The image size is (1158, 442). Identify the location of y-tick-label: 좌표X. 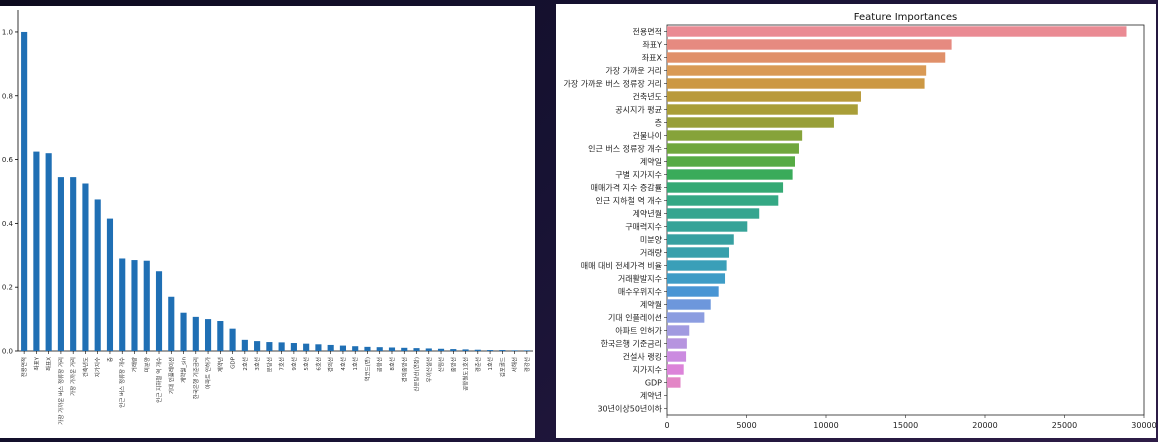
(652, 58).